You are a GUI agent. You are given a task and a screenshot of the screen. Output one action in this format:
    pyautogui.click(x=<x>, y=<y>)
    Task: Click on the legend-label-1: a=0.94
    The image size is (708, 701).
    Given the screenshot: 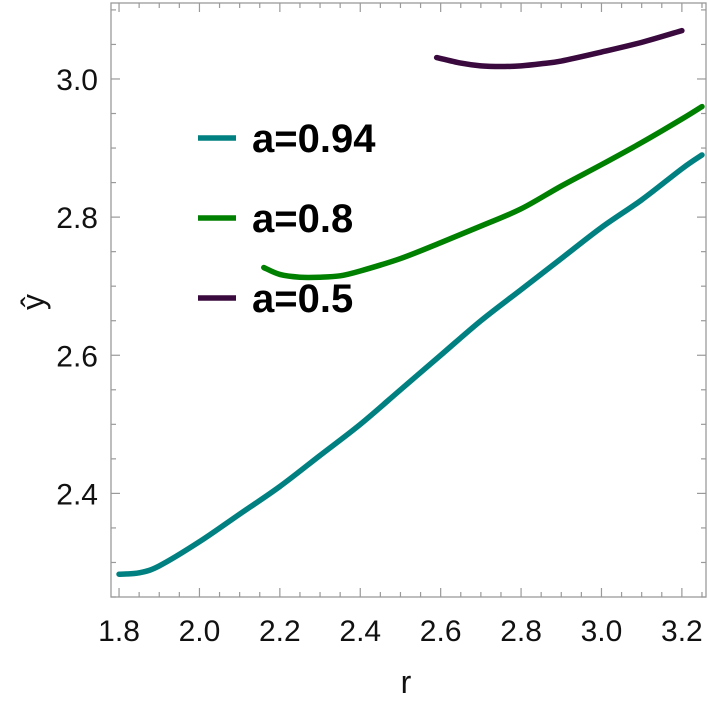 What is the action you would take?
    pyautogui.click(x=314, y=139)
    